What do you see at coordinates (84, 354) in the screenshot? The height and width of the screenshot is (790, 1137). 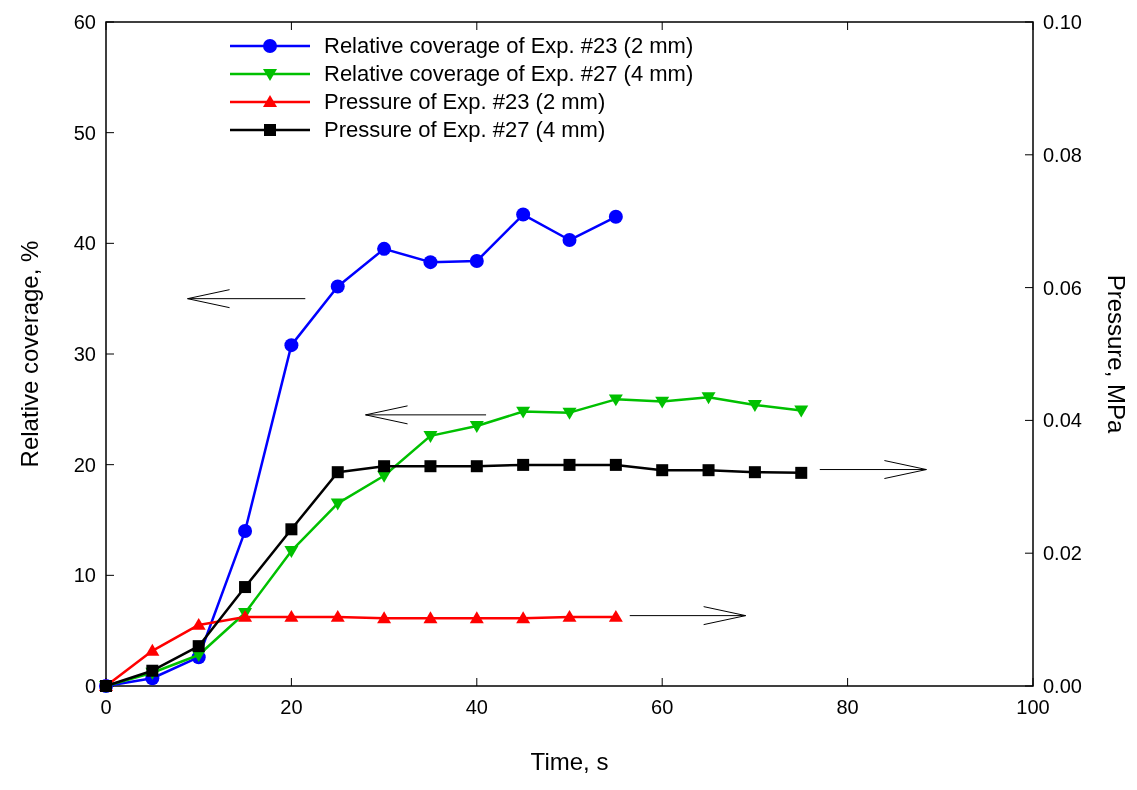 I see `y-tick-label: 30` at bounding box center [84, 354].